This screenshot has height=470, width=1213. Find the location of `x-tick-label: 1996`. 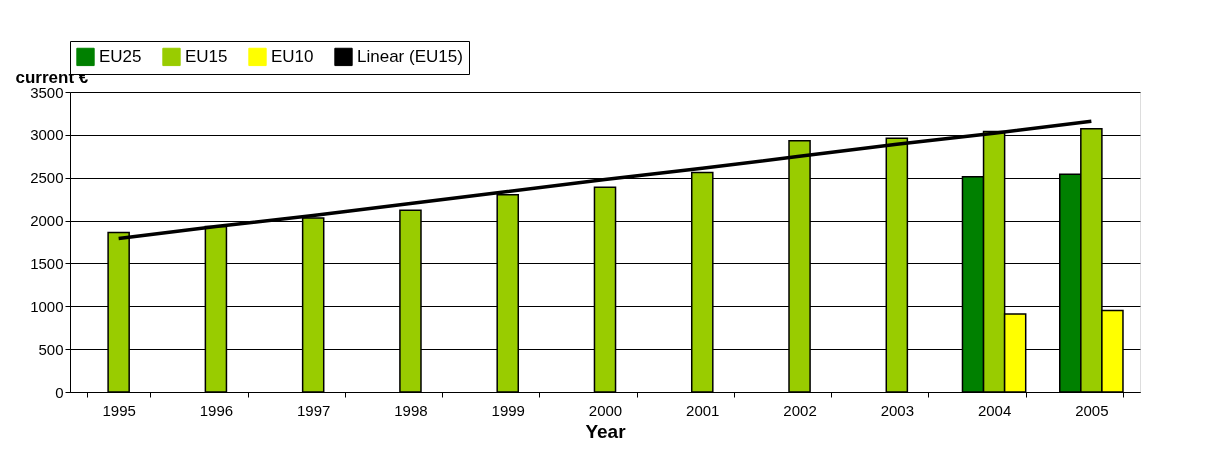

x-tick-label: 1996 is located at coordinates (216, 410).